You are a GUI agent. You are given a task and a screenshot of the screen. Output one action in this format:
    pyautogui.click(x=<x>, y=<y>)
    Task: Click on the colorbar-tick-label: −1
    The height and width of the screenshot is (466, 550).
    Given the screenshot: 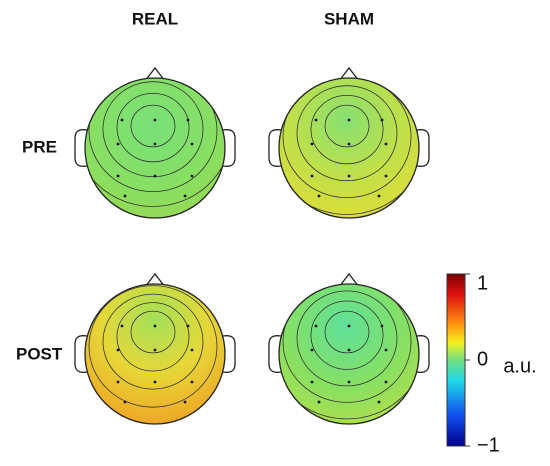 What is the action you would take?
    pyautogui.click(x=488, y=445)
    